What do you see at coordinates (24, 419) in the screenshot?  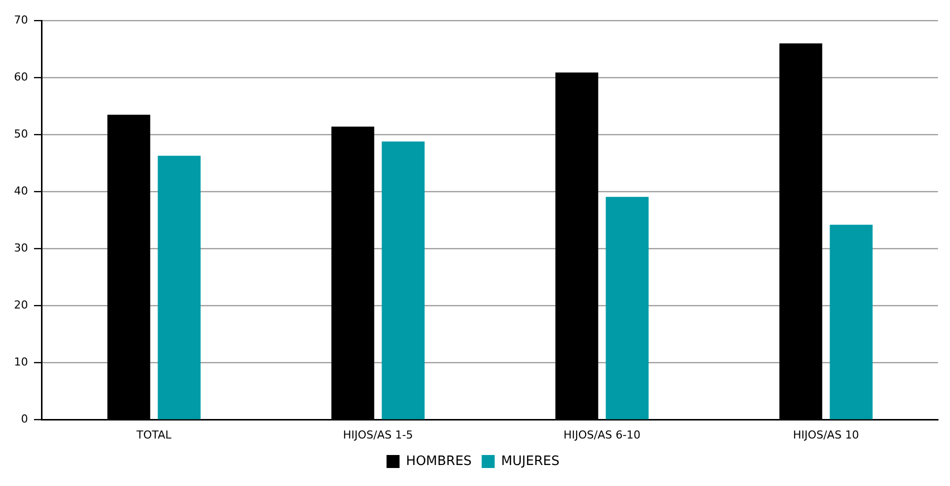 I see `y-tick-label: 0` at bounding box center [24, 419].